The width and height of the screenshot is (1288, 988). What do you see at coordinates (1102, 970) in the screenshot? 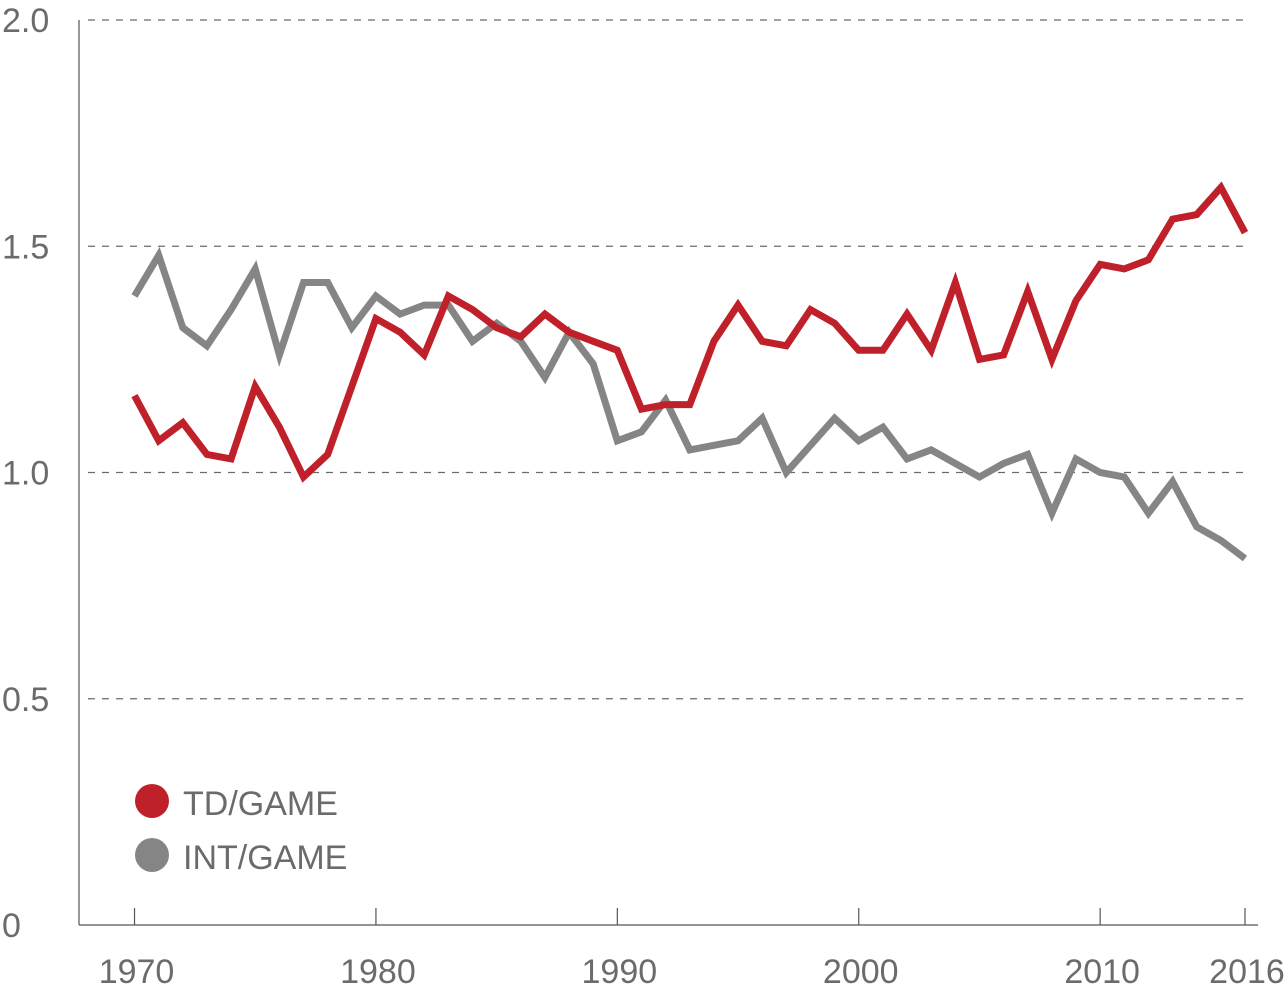
I see `x-tick-label: 2010` at bounding box center [1102, 970].